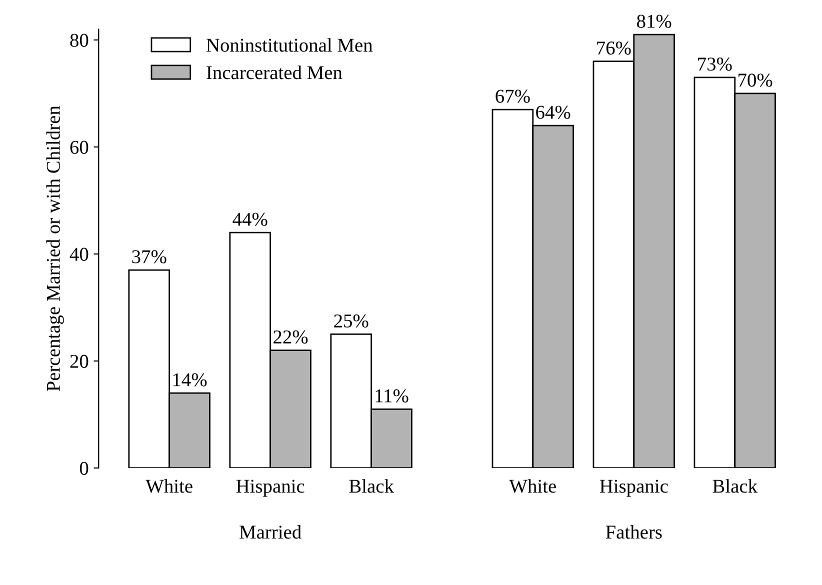 Image resolution: width=822 pixels, height=585 pixels. Describe the element at coordinates (149, 257) in the screenshot. I see `data-label: 37%` at that location.